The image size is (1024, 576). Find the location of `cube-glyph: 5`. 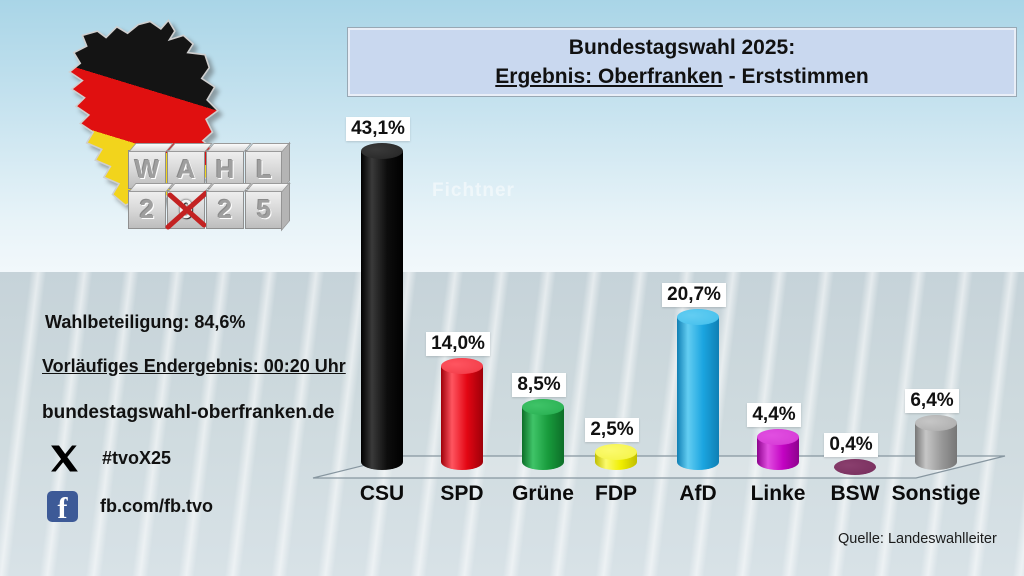

cube-glyph: 5 is located at coordinates (264, 209).